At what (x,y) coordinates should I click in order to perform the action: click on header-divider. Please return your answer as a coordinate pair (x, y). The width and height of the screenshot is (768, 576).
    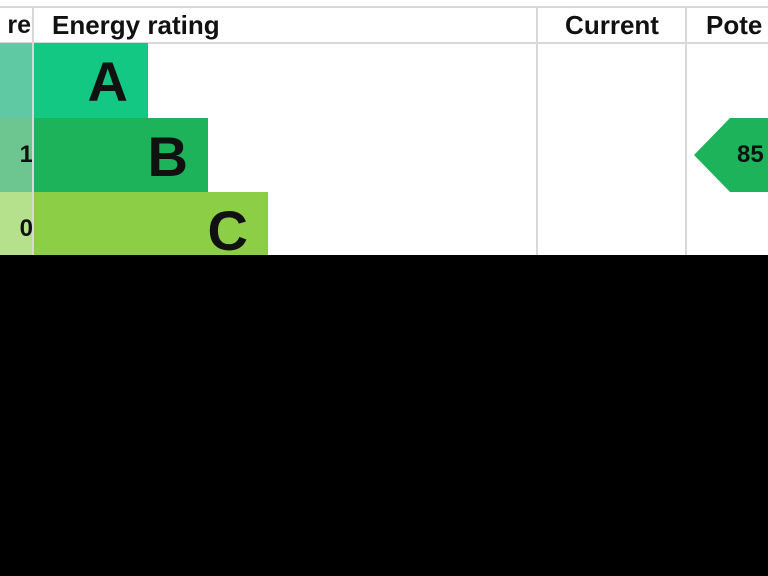
    Looking at the image, I should click on (384, 43).